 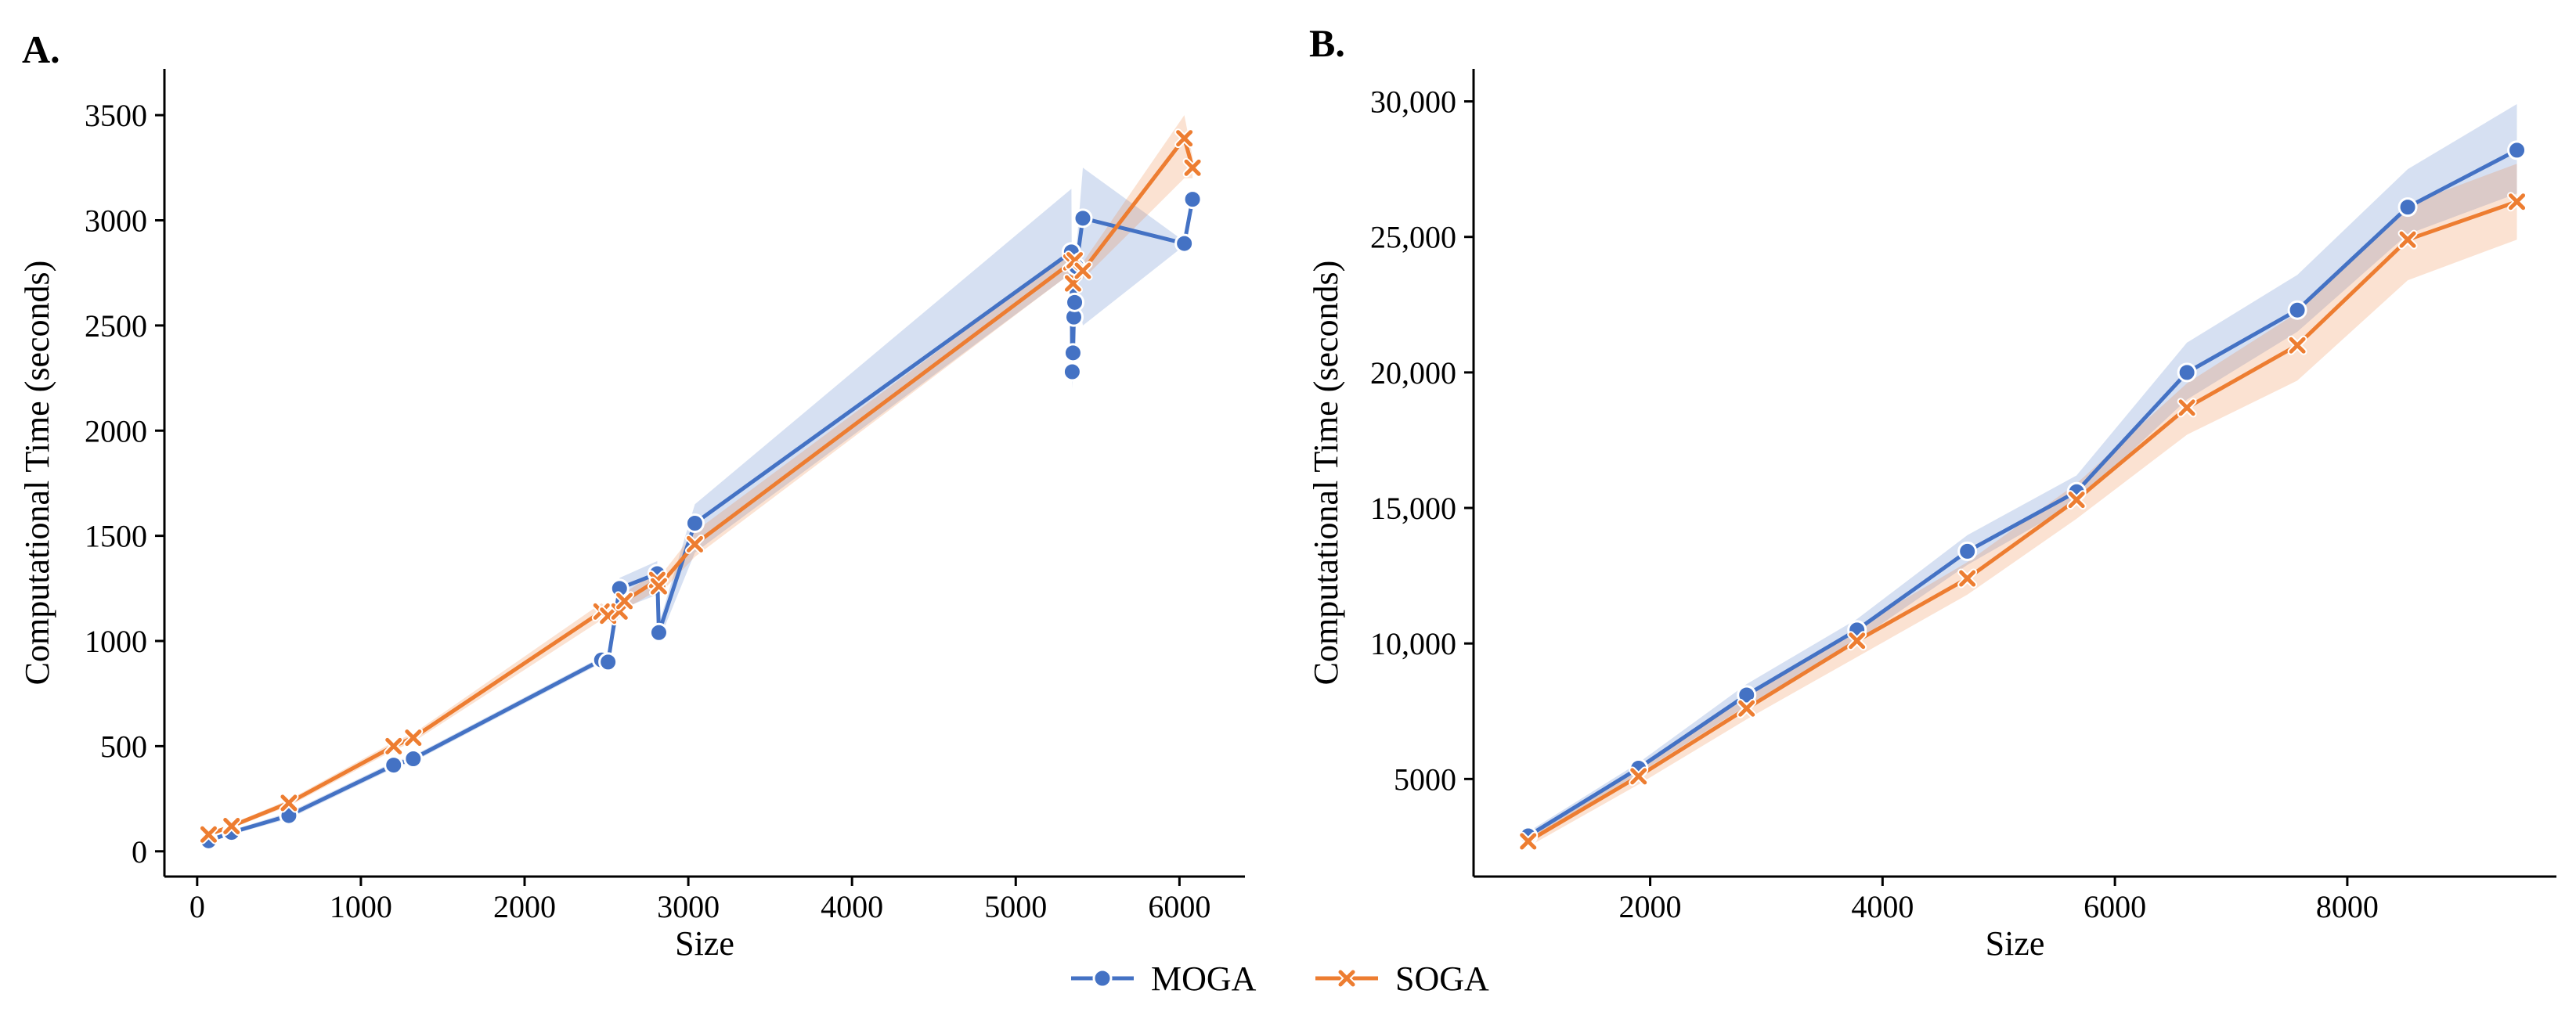 What do you see at coordinates (1102, 978) in the screenshot?
I see `legend-marker-moga` at bounding box center [1102, 978].